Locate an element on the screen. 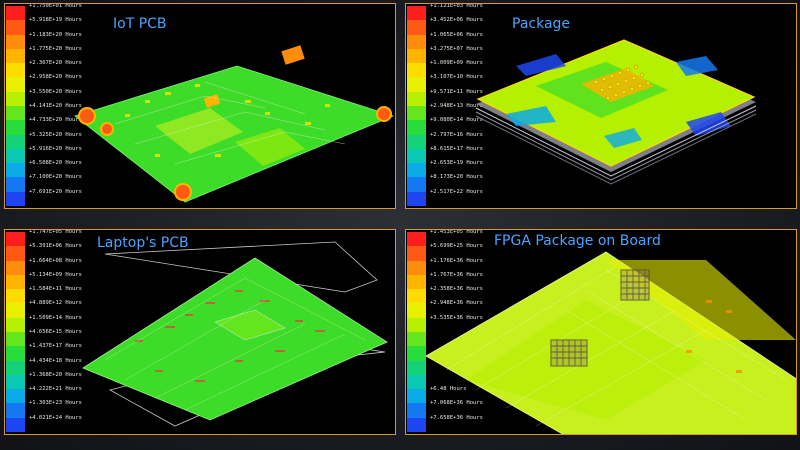  legend-label: +1.009E+09 Hours is located at coordinates (456, 63).